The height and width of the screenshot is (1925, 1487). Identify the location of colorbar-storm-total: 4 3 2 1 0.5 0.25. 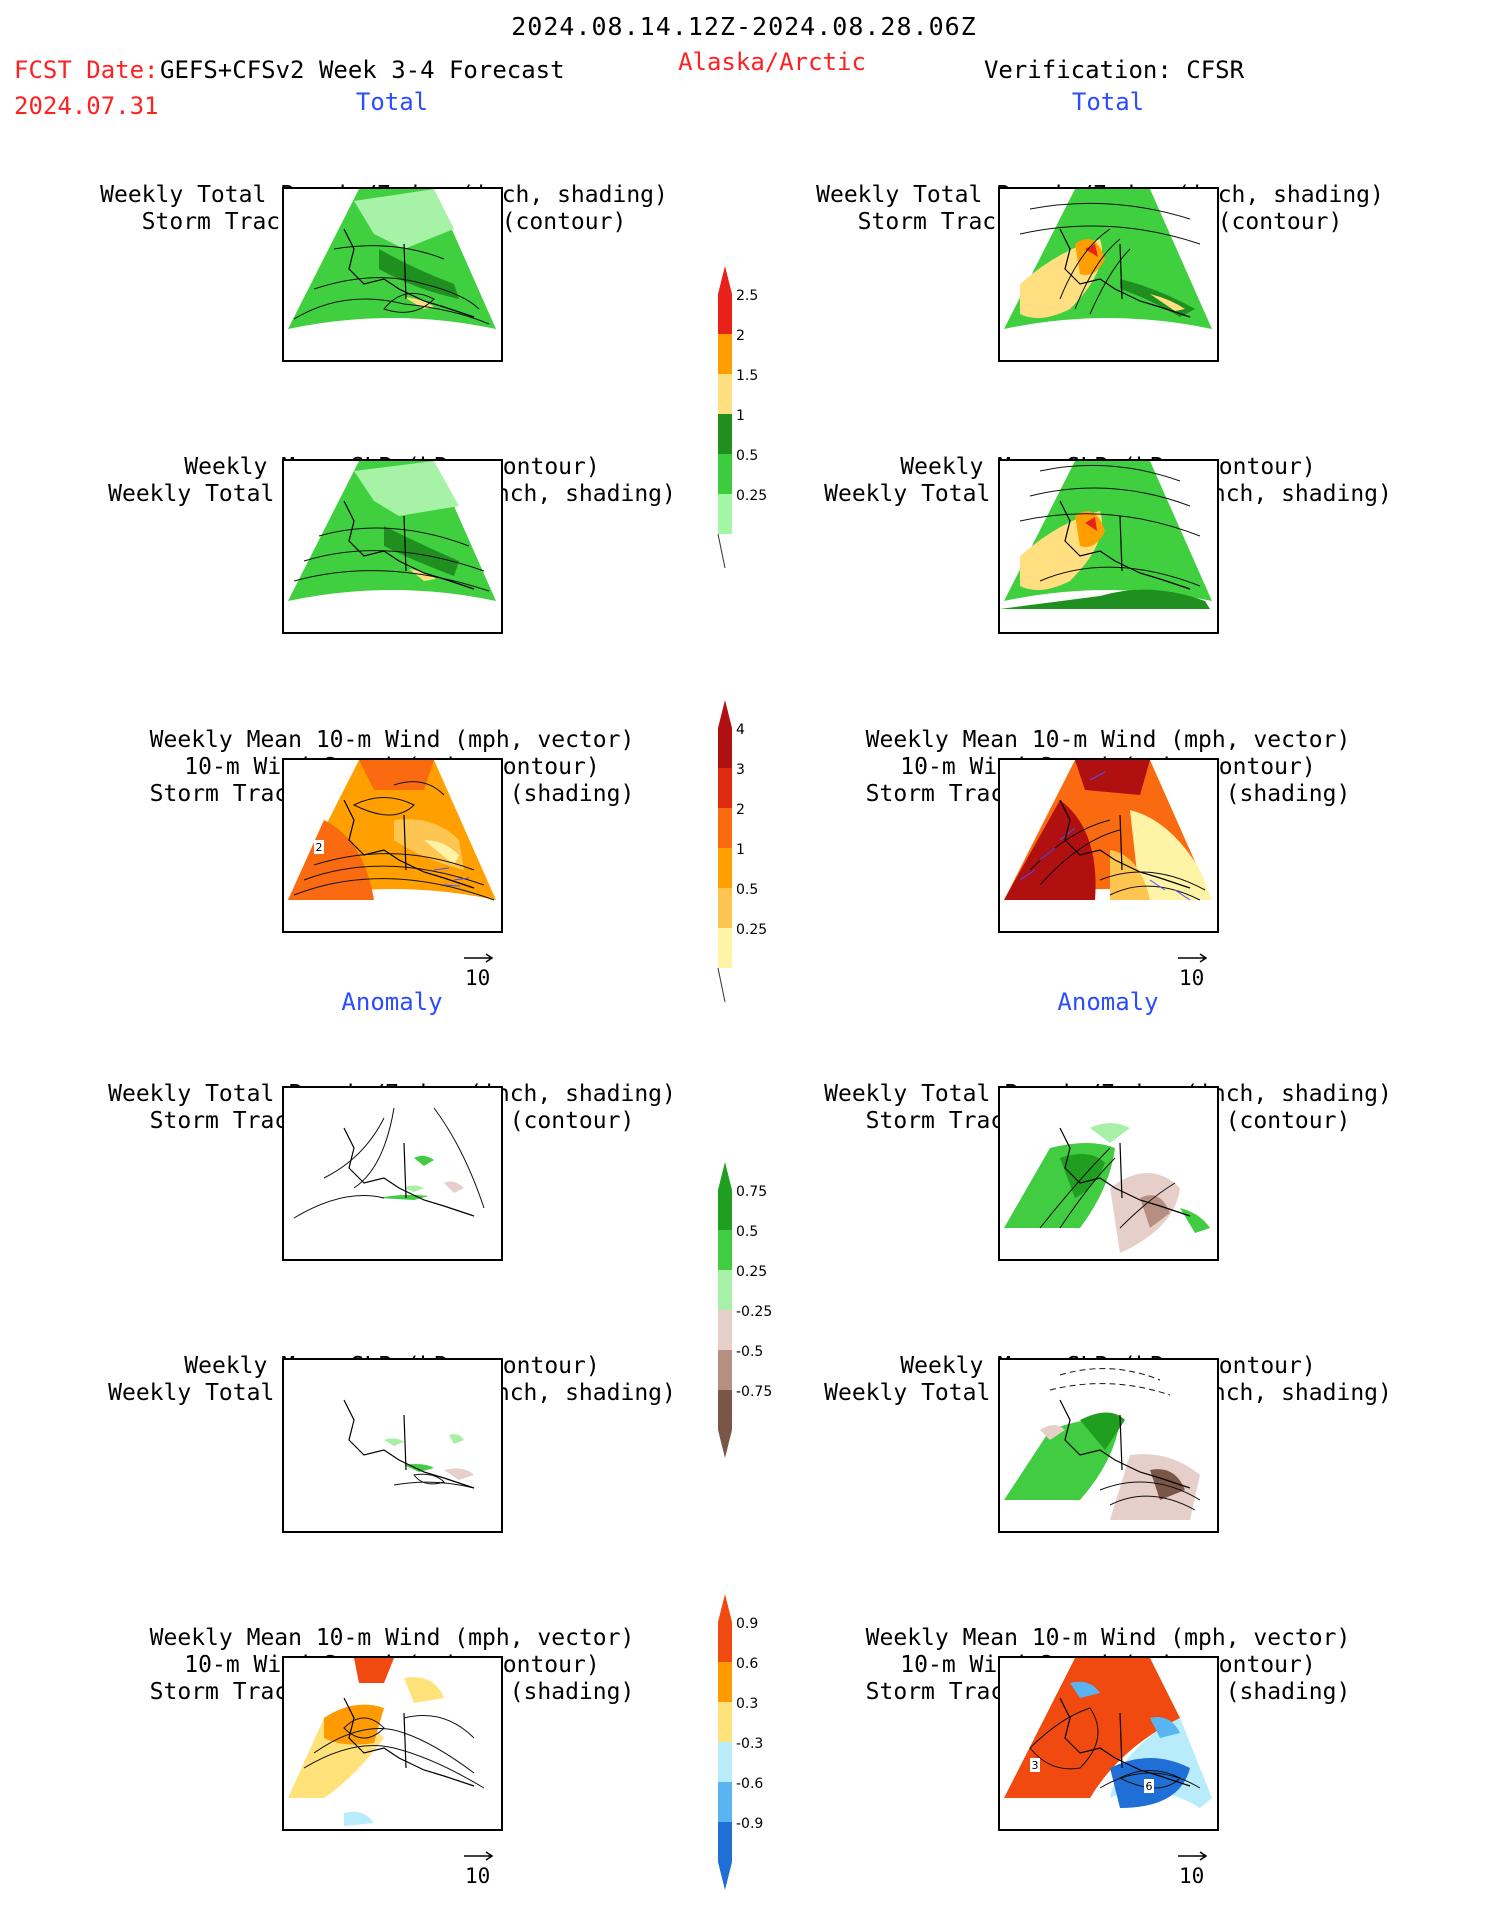
(744, 851).